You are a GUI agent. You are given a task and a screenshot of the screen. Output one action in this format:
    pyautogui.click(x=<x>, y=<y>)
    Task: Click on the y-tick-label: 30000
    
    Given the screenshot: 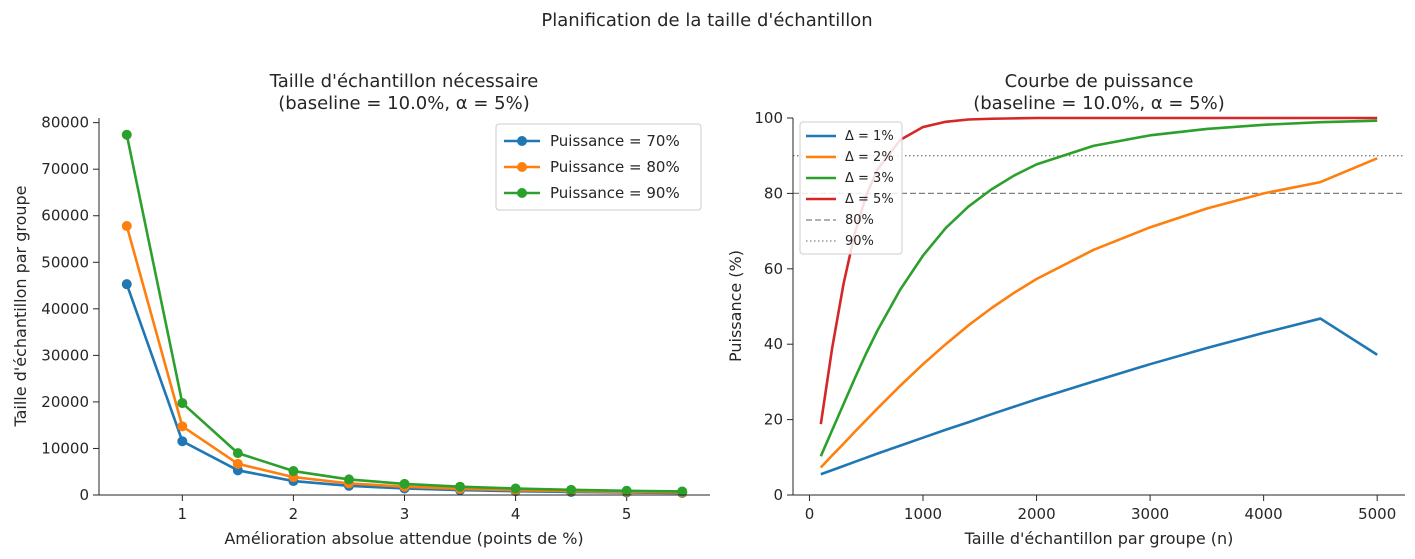 What is the action you would take?
    pyautogui.click(x=65, y=355)
    